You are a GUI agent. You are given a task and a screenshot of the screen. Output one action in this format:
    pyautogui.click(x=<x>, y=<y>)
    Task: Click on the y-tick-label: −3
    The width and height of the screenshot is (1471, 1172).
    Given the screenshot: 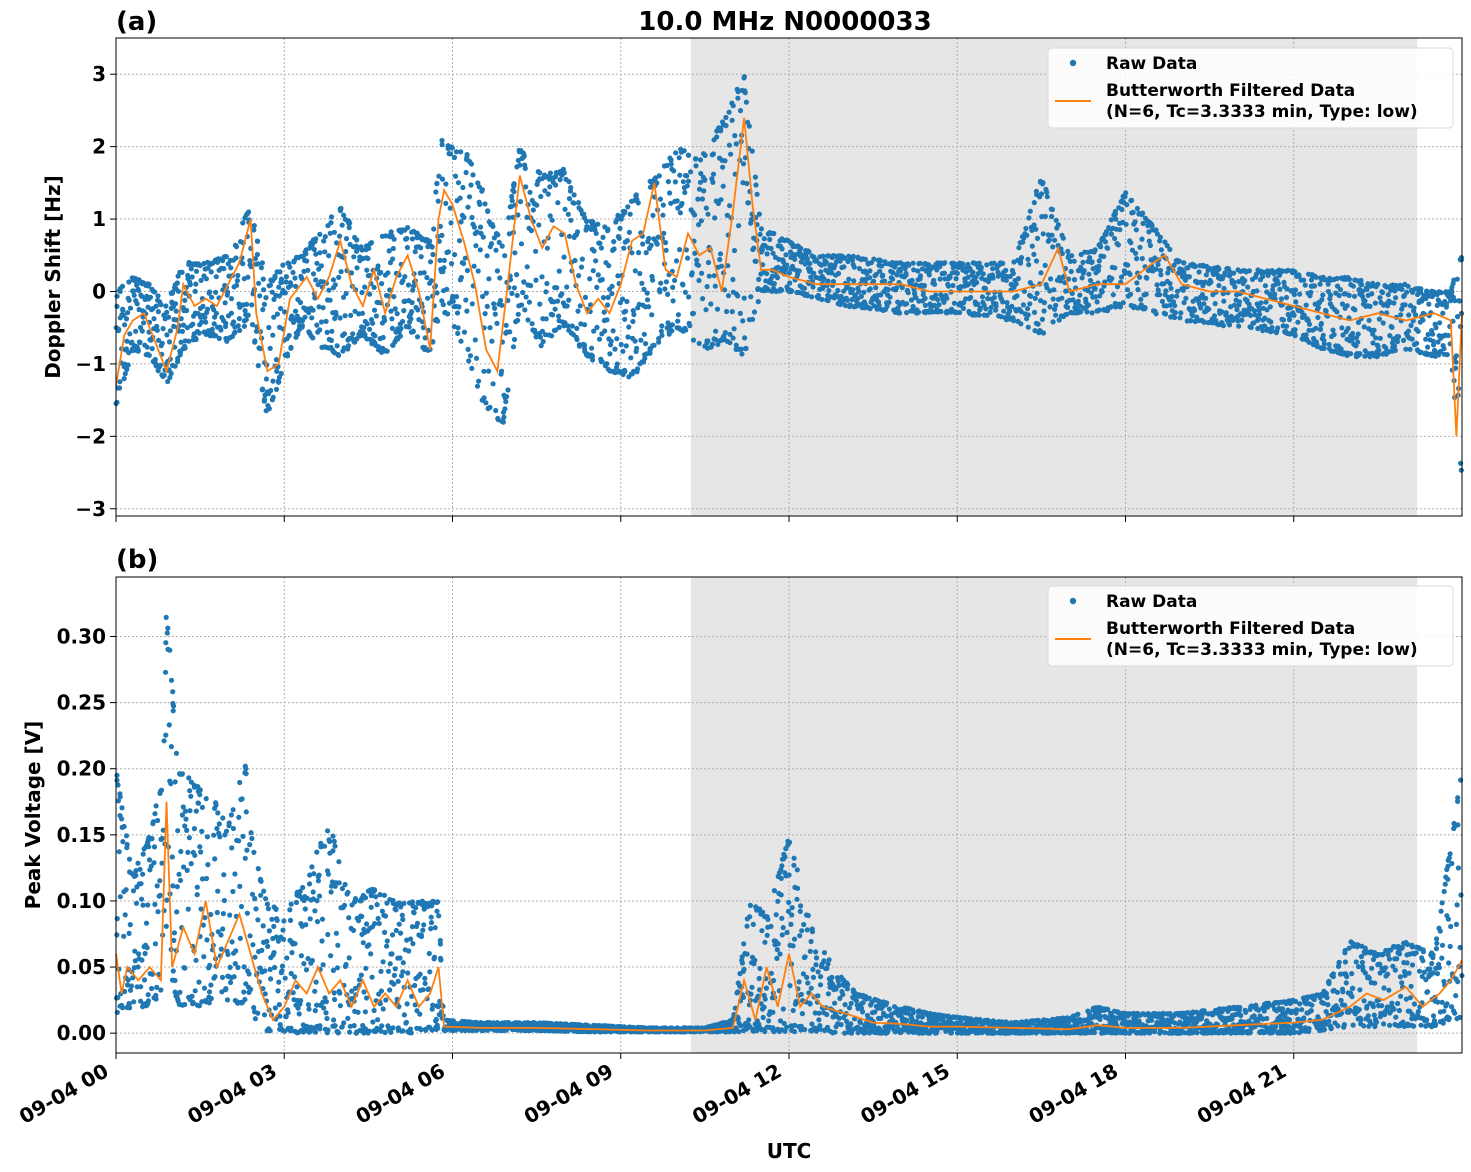 What is the action you would take?
    pyautogui.click(x=90, y=509)
    